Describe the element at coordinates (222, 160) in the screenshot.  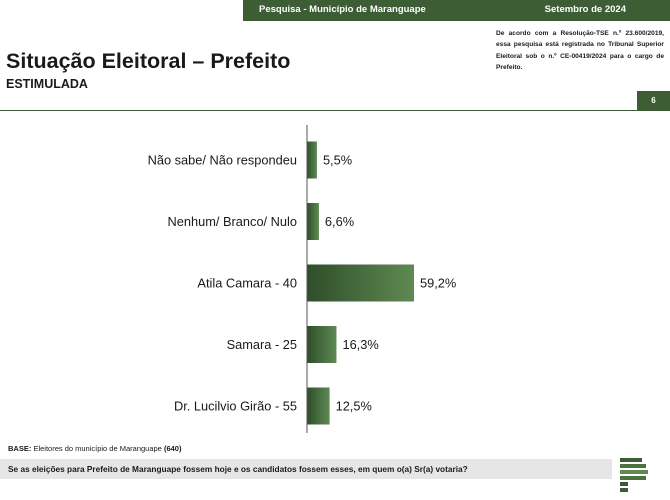
I see `category-label: Não sabe/ Não respondeu` at that location.